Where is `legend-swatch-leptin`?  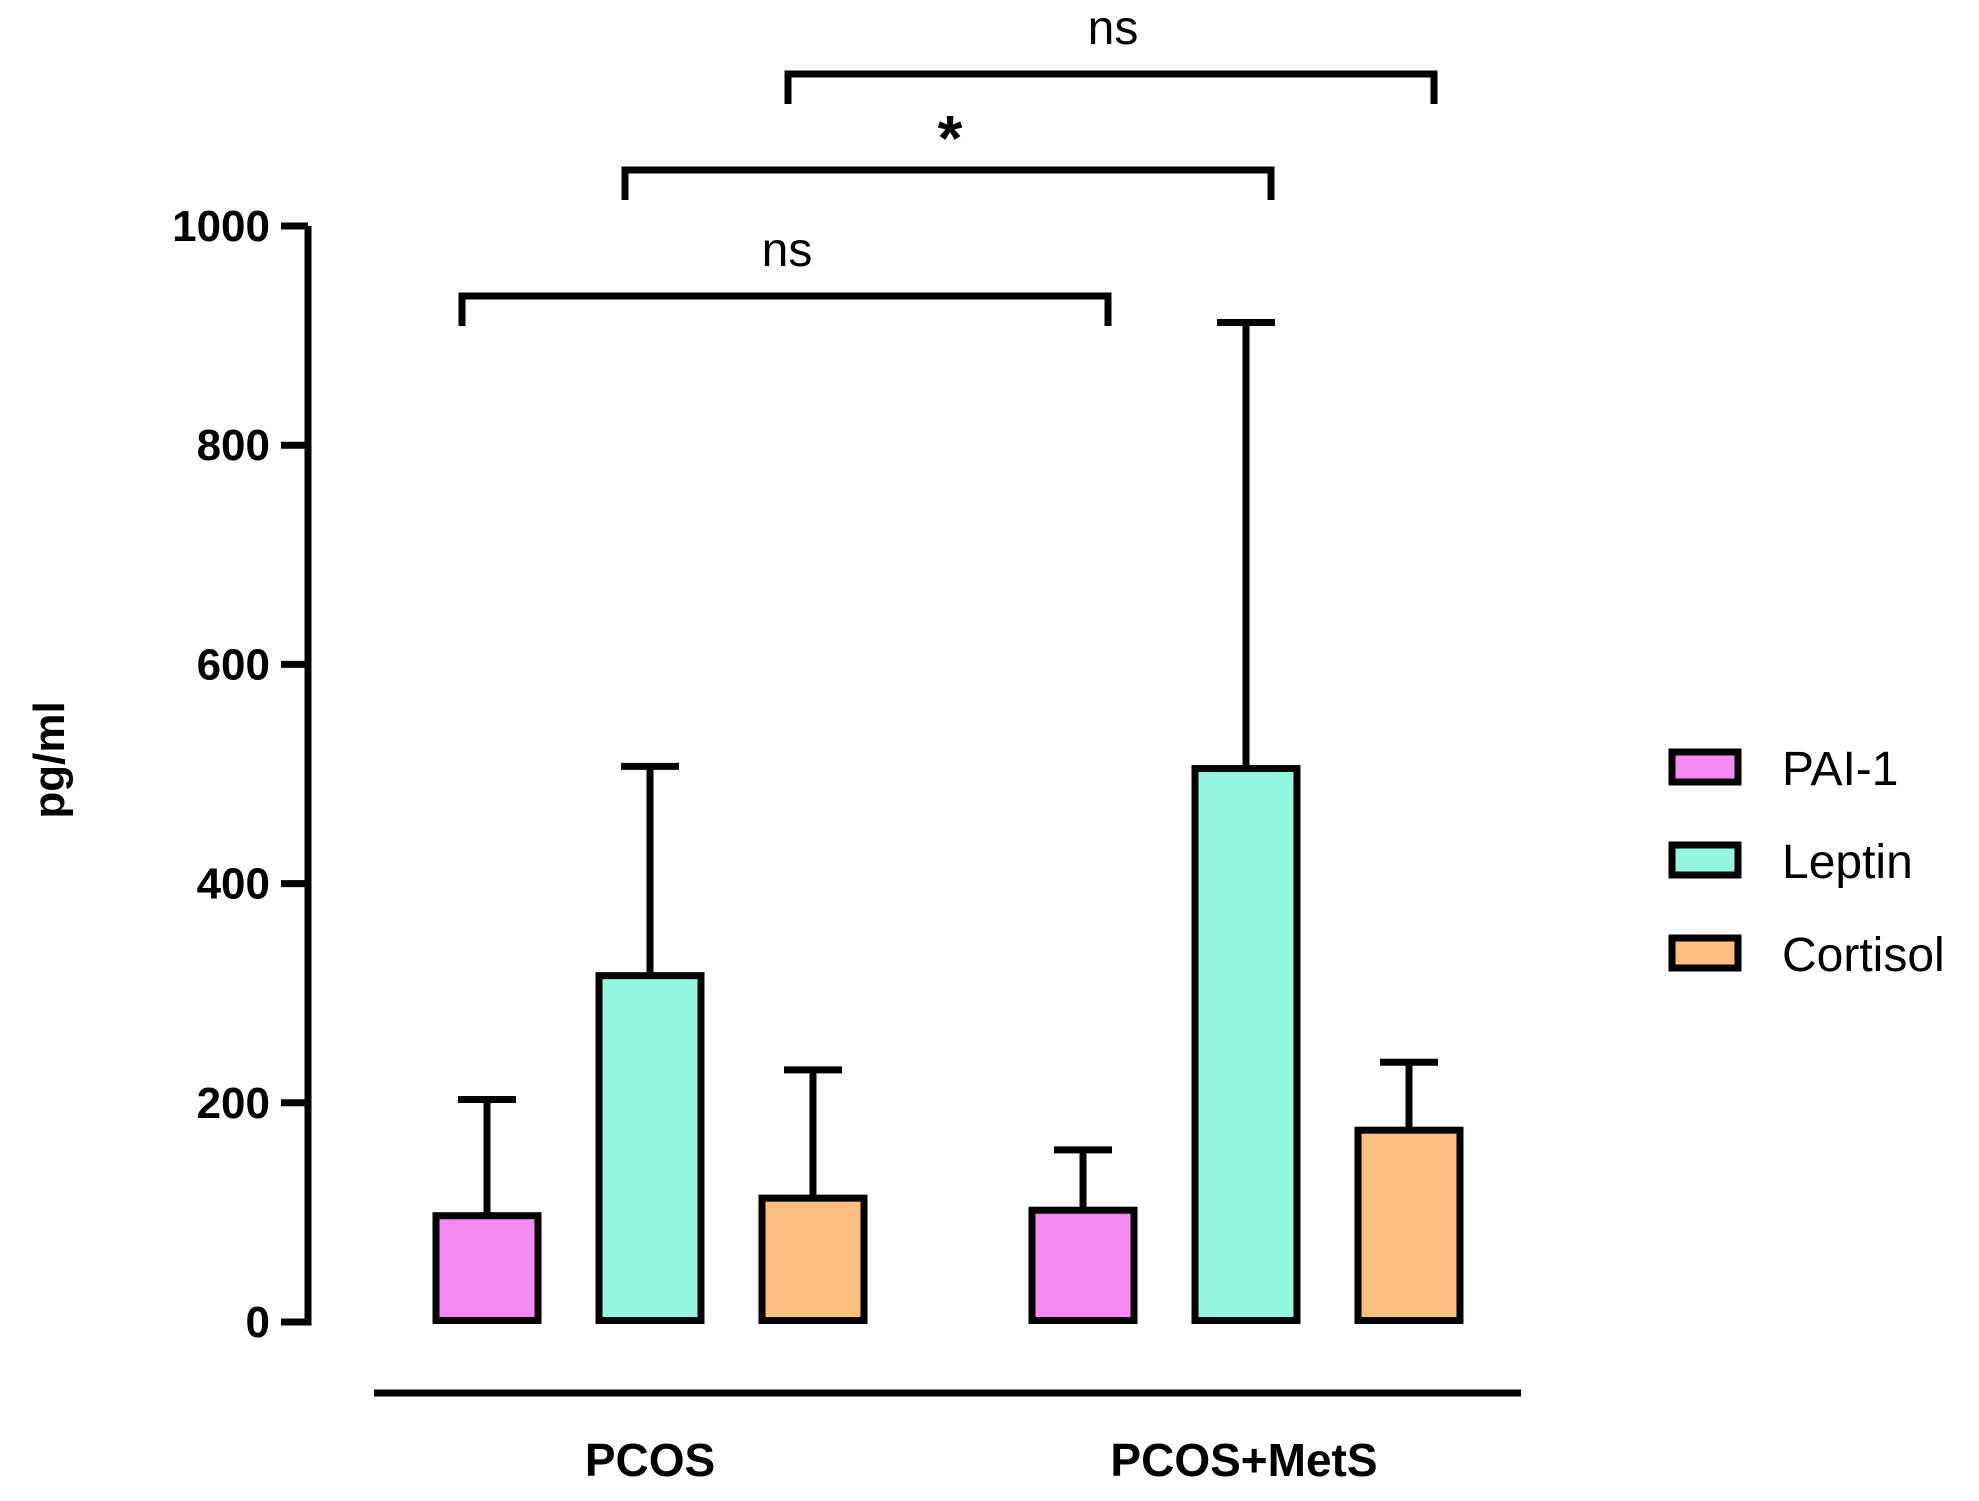 legend-swatch-leptin is located at coordinates (1705, 860).